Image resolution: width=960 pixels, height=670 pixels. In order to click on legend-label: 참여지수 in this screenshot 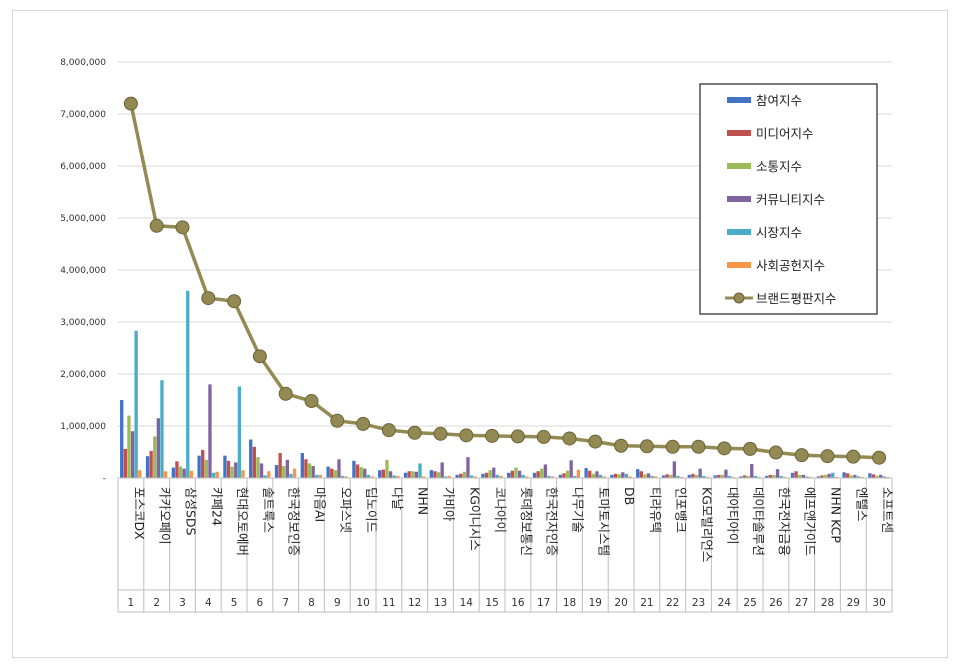, I will do `click(779, 100)`.